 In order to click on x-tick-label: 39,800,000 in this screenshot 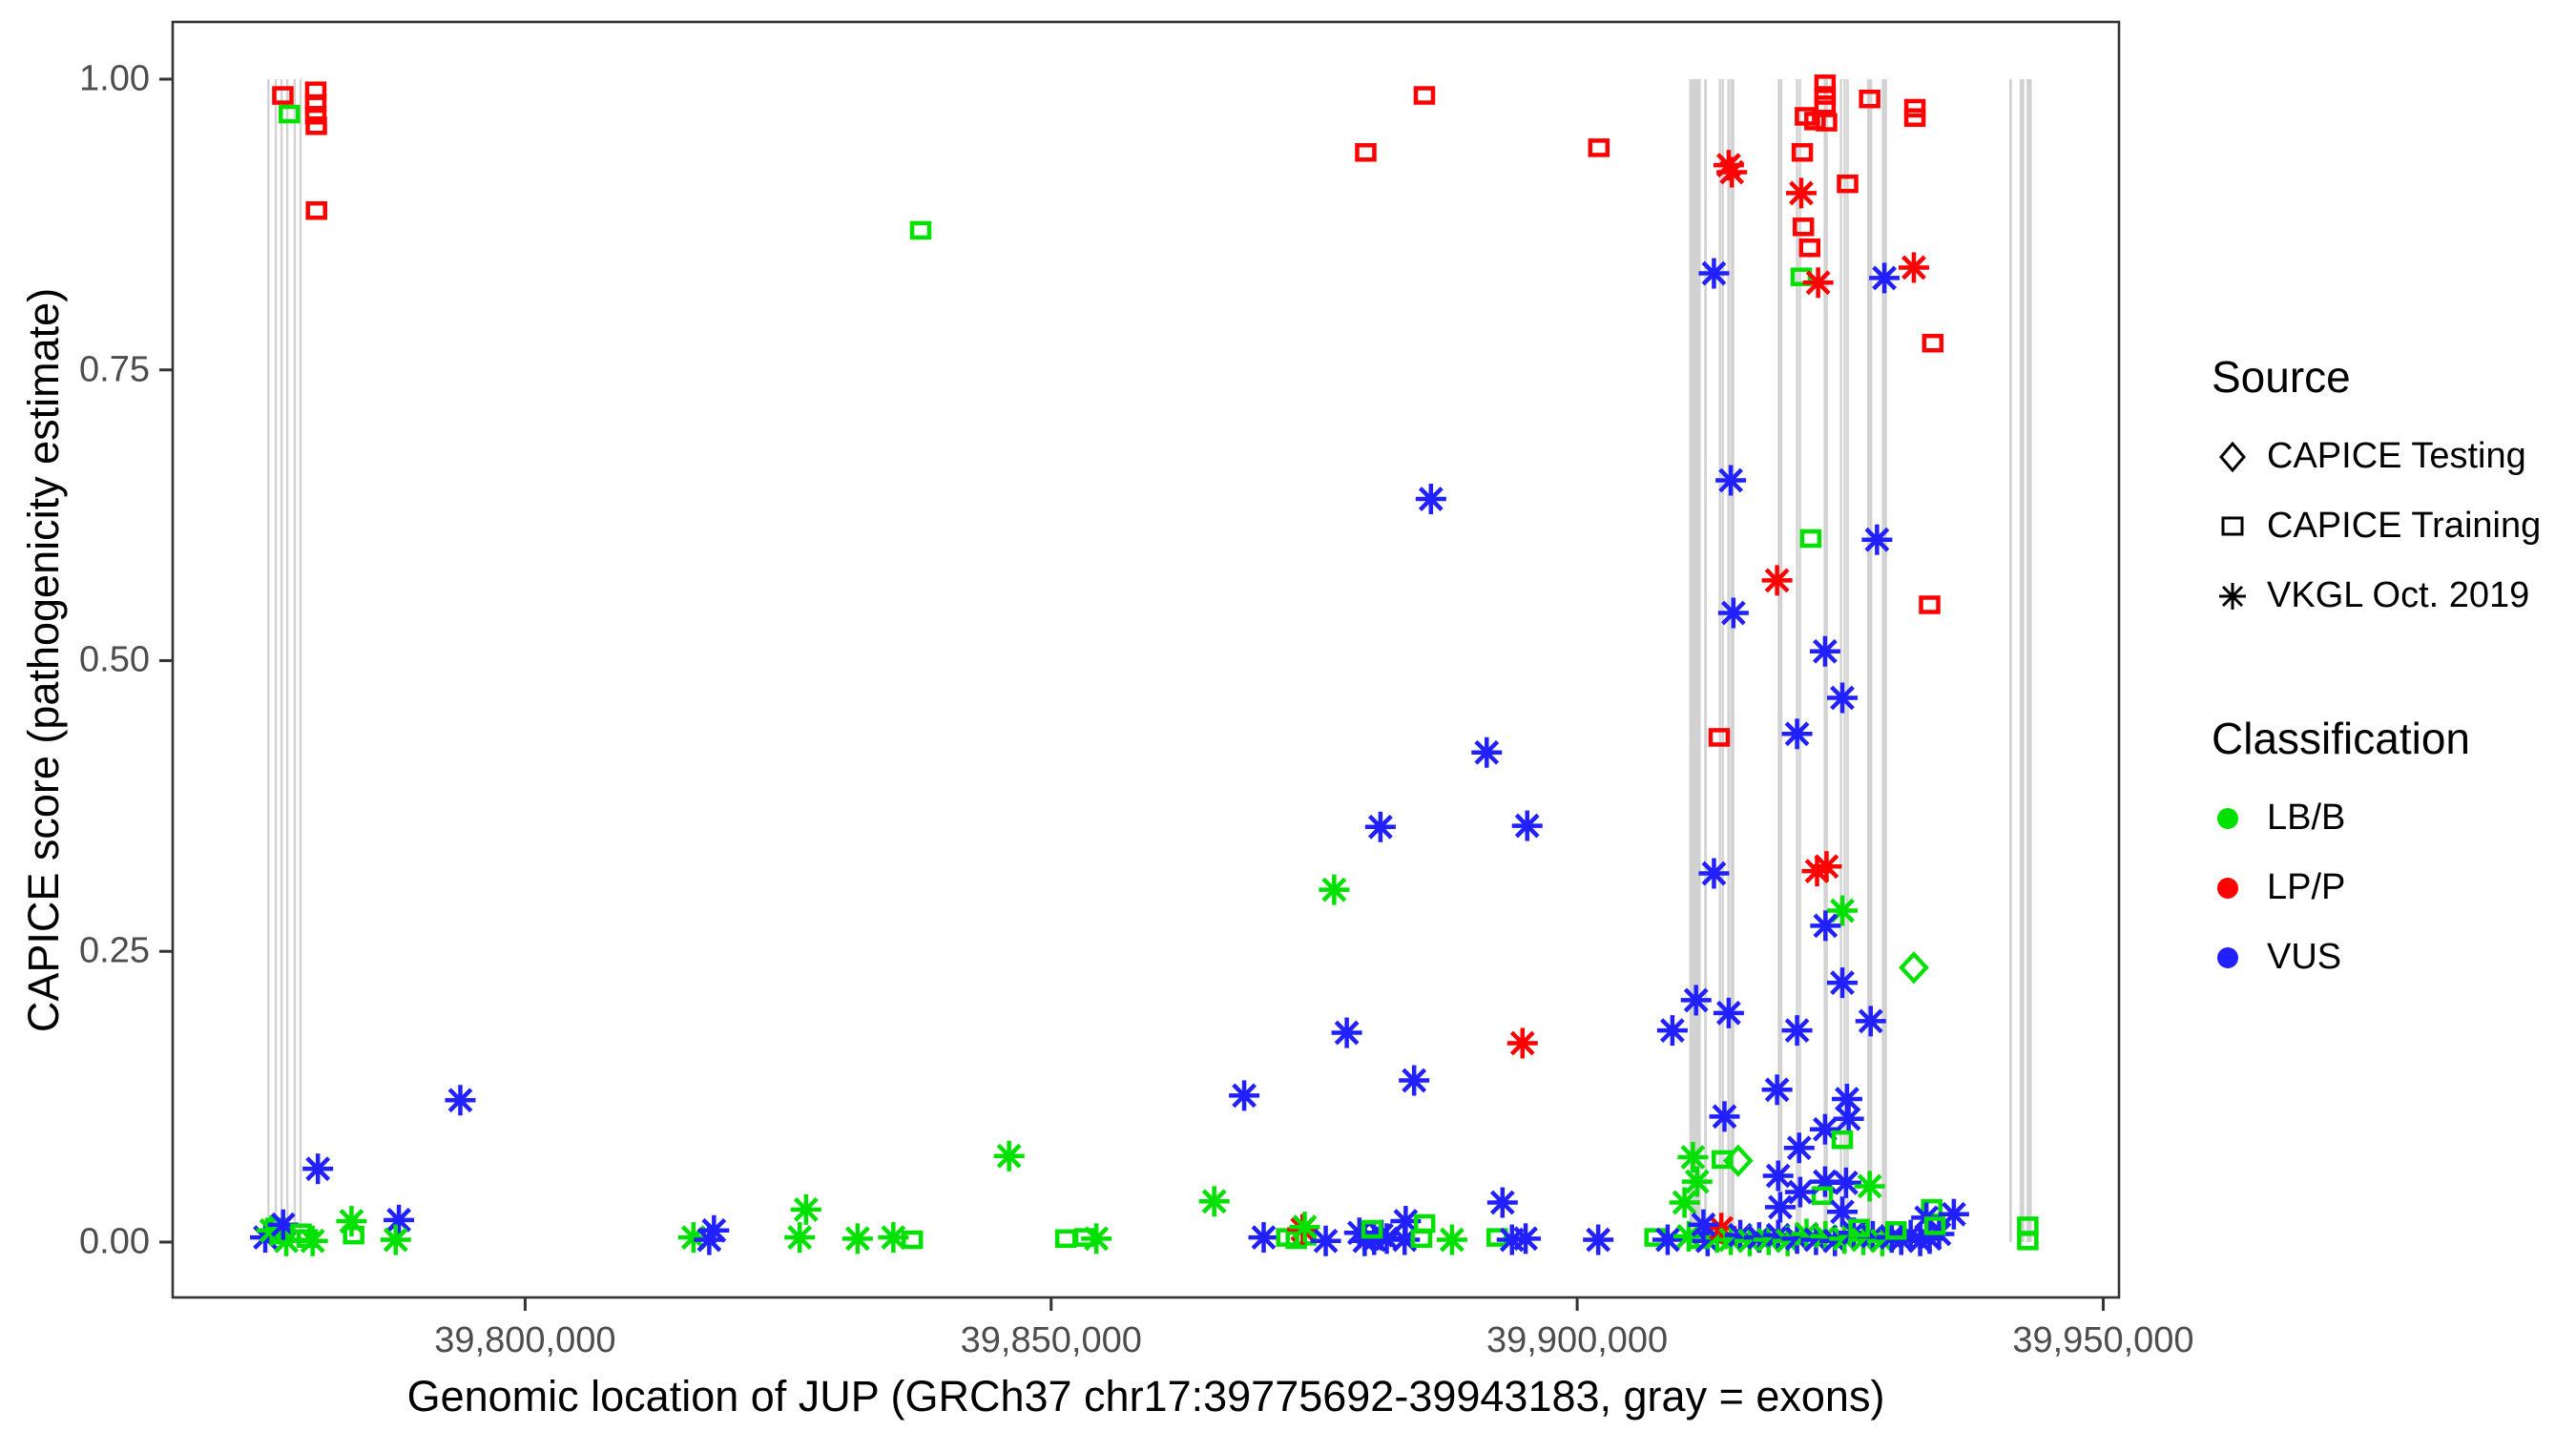, I will do `click(525, 1340)`.